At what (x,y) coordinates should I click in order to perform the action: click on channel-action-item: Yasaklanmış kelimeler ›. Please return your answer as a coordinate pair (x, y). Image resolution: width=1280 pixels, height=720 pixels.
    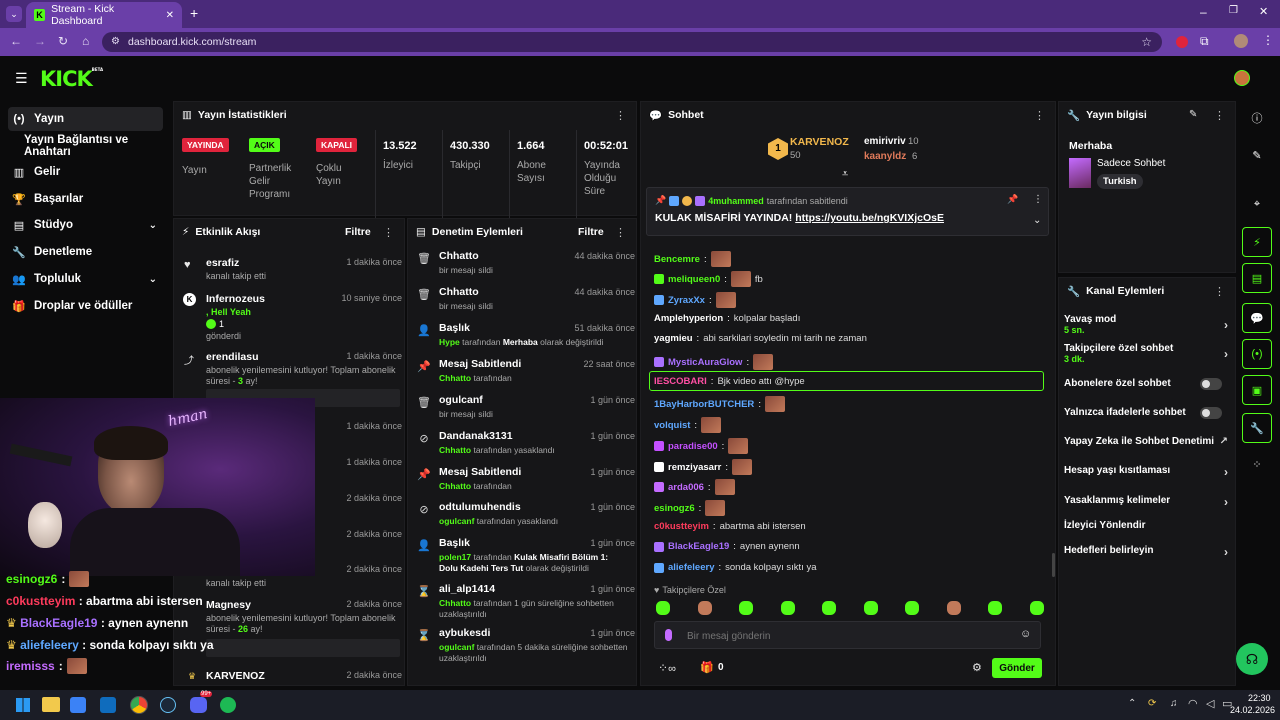
    Looking at the image, I should click on (1146, 505).